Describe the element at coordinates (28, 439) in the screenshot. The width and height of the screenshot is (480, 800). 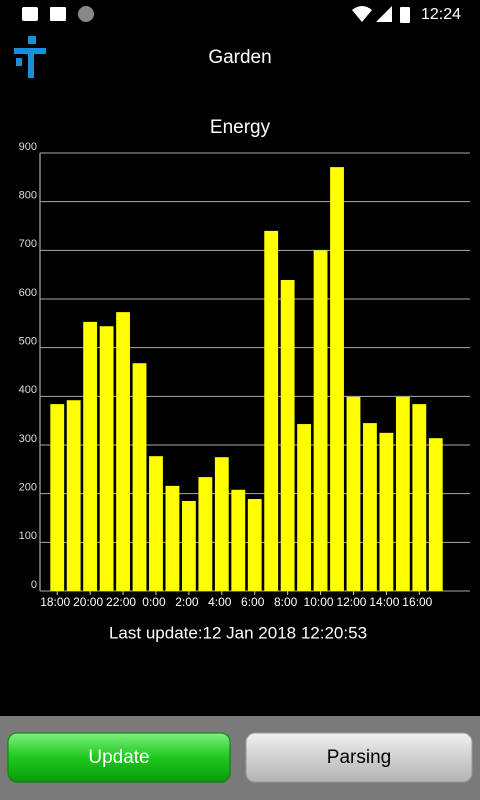
I see `y-tick-label: 300` at that location.